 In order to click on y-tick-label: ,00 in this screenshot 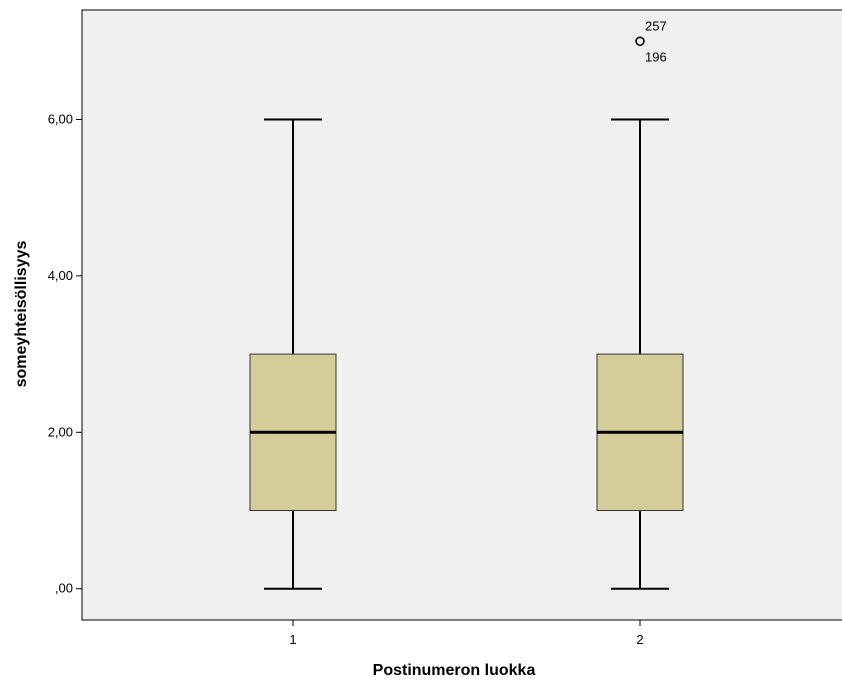, I will do `click(64, 588)`.